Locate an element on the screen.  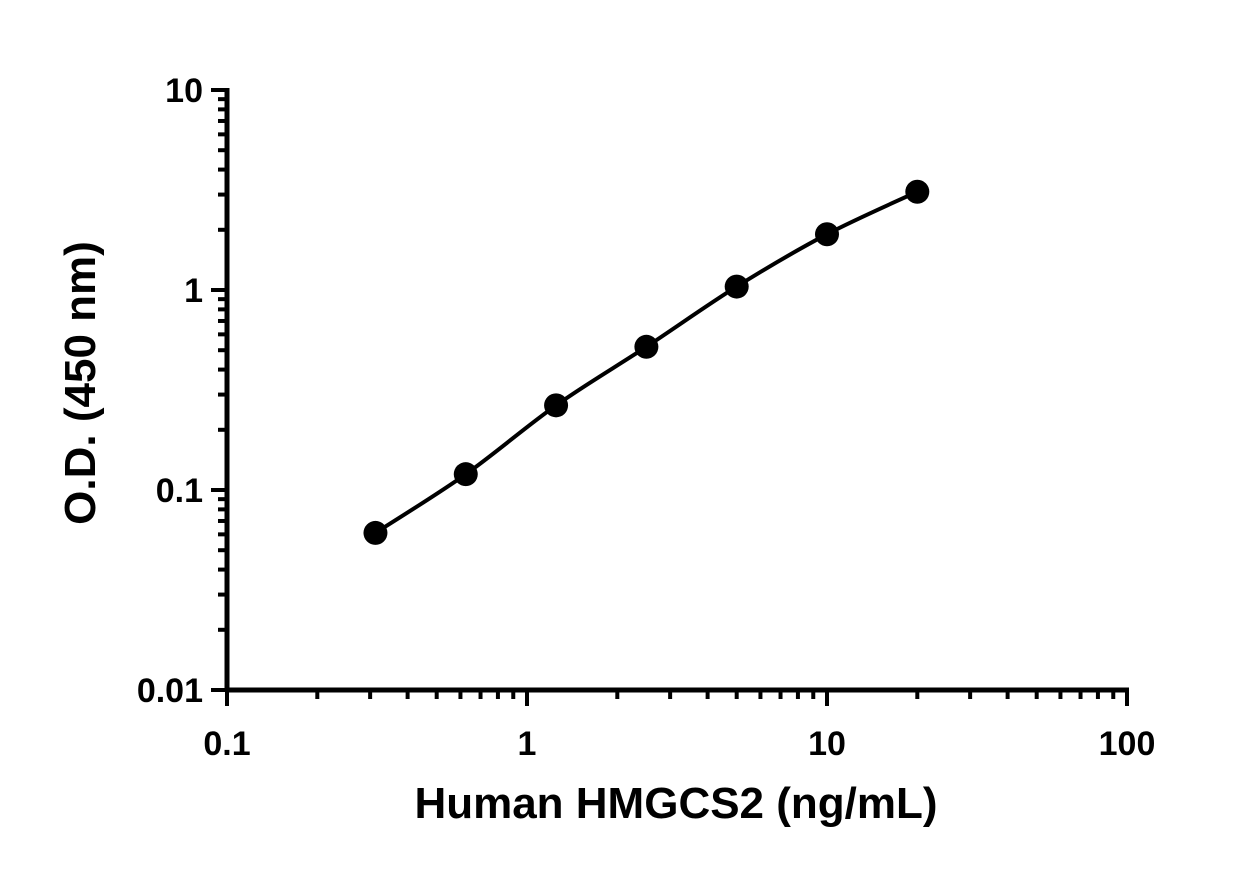
x-tick-label: 100 is located at coordinates (1127, 744).